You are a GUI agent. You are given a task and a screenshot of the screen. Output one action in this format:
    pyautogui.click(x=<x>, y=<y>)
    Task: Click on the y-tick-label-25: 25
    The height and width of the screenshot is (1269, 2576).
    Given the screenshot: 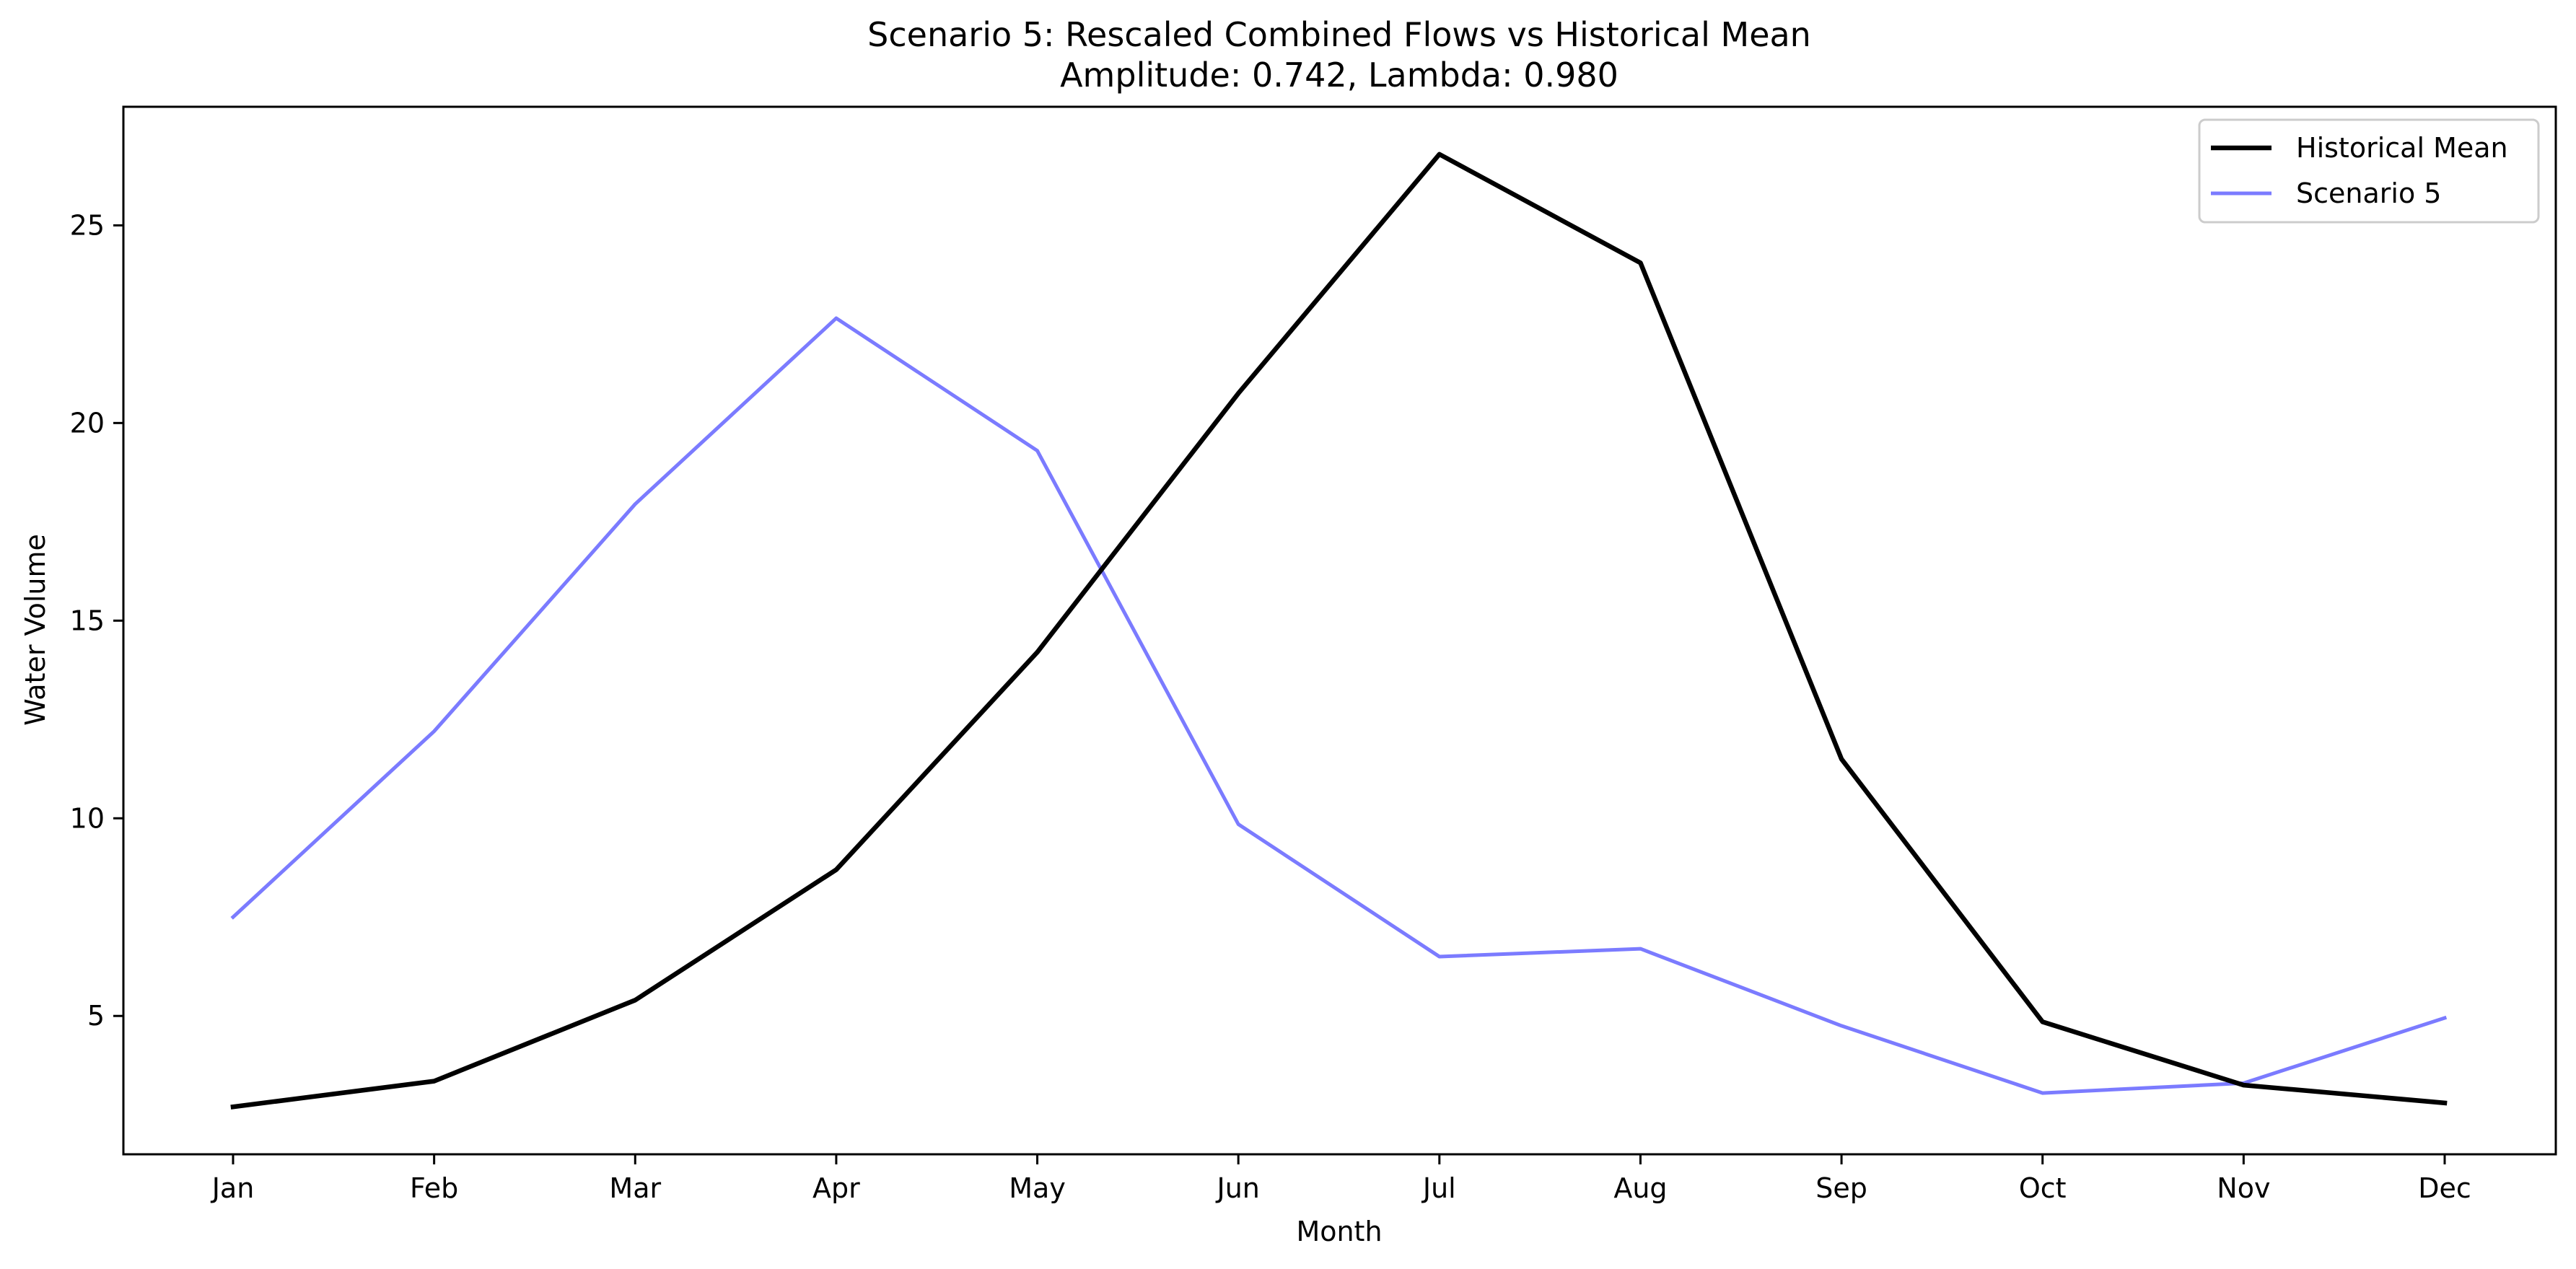 What is the action you would take?
    pyautogui.click(x=87, y=225)
    